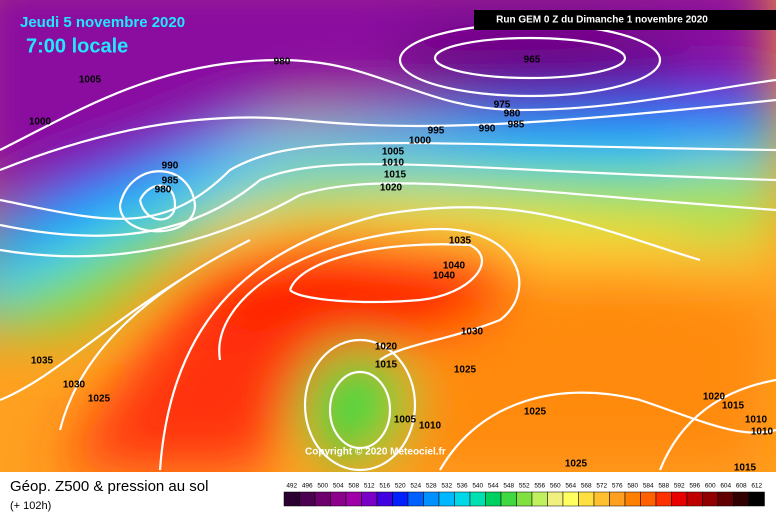 This screenshot has height=523, width=776. Describe the element at coordinates (741, 486) in the screenshot. I see `colorbar-label: 608` at that location.